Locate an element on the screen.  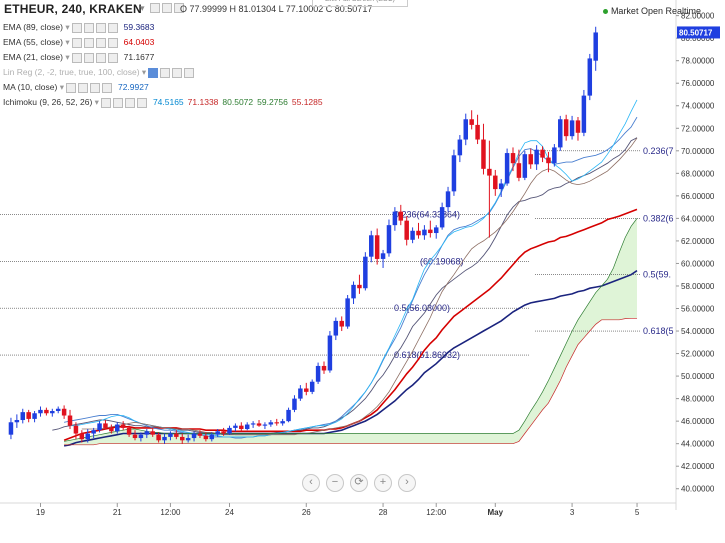
zoom-out-button: − is located at coordinates (335, 483).